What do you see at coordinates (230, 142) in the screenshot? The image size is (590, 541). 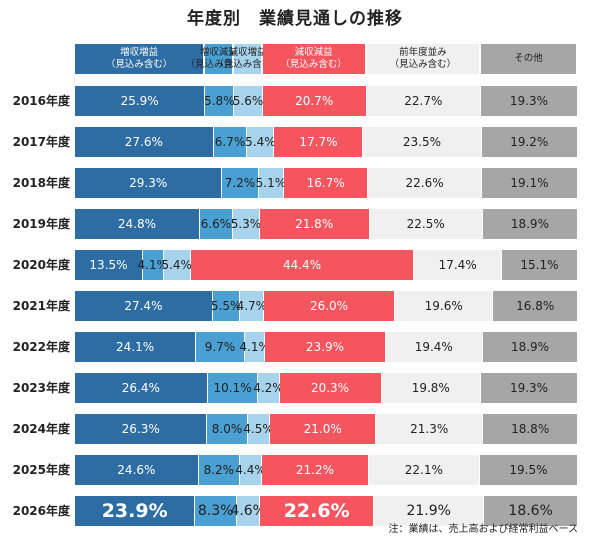 I see `bar-segment-inc_dec: 6.7%` at bounding box center [230, 142].